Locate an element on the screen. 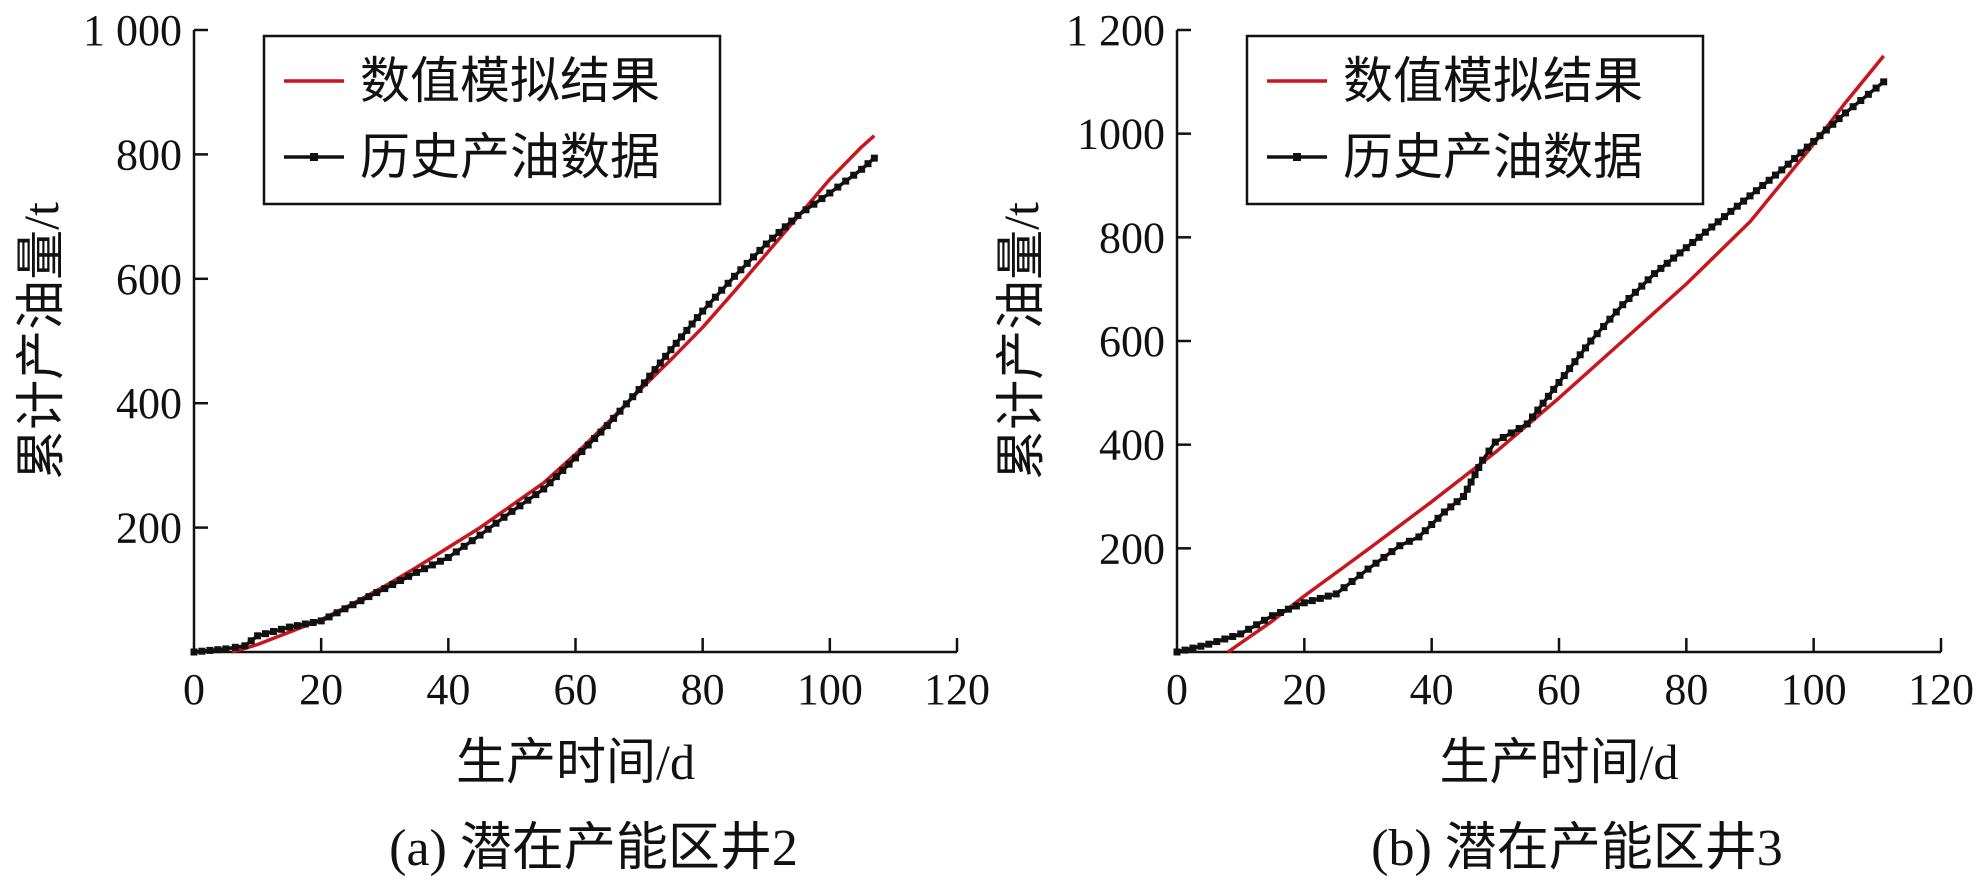  panel-caption: (b) 潜在产能区井3 is located at coordinates (1577, 848).